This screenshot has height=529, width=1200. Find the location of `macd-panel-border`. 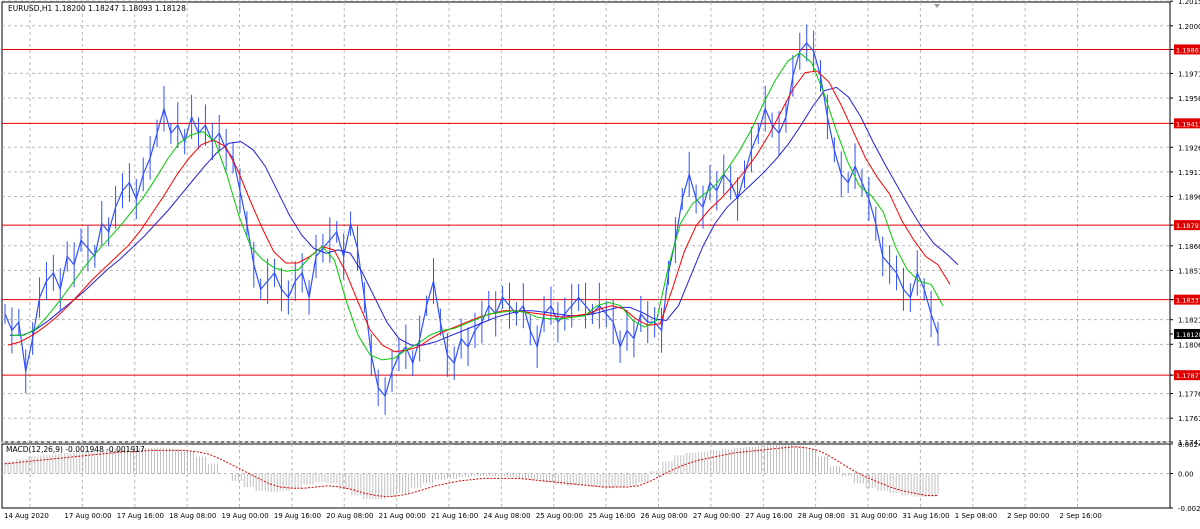

macd-panel-border is located at coordinates (586, 476).